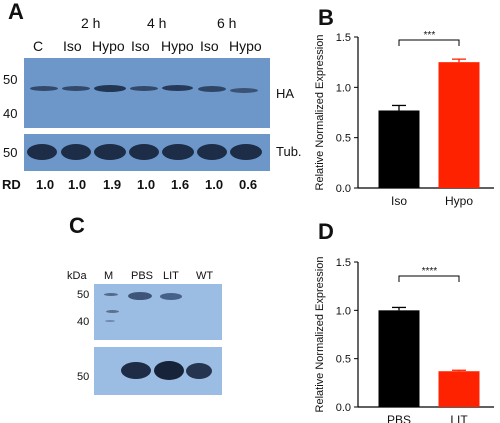 This screenshot has height=423, width=500. I want to click on band-c-lit, so click(171, 296).